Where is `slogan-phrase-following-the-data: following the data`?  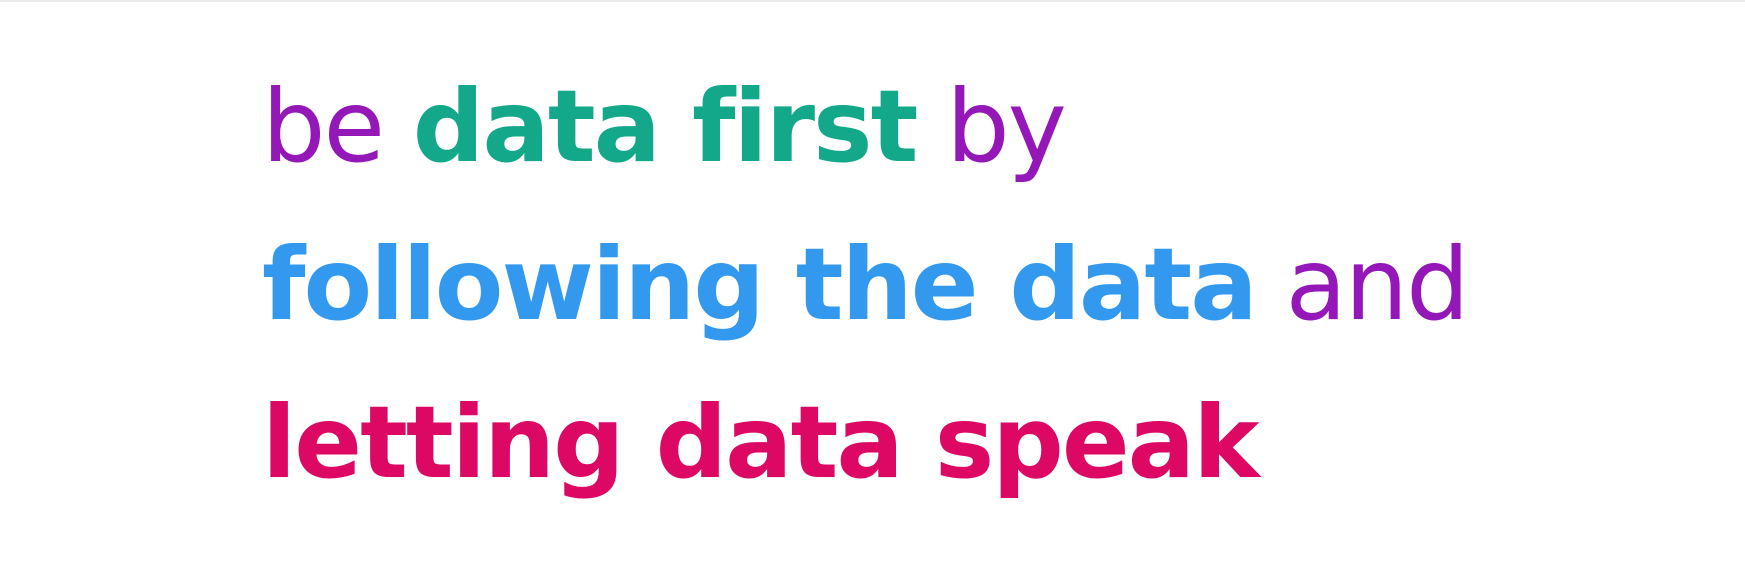 slogan-phrase-following-the-data: following the data is located at coordinates (760, 284).